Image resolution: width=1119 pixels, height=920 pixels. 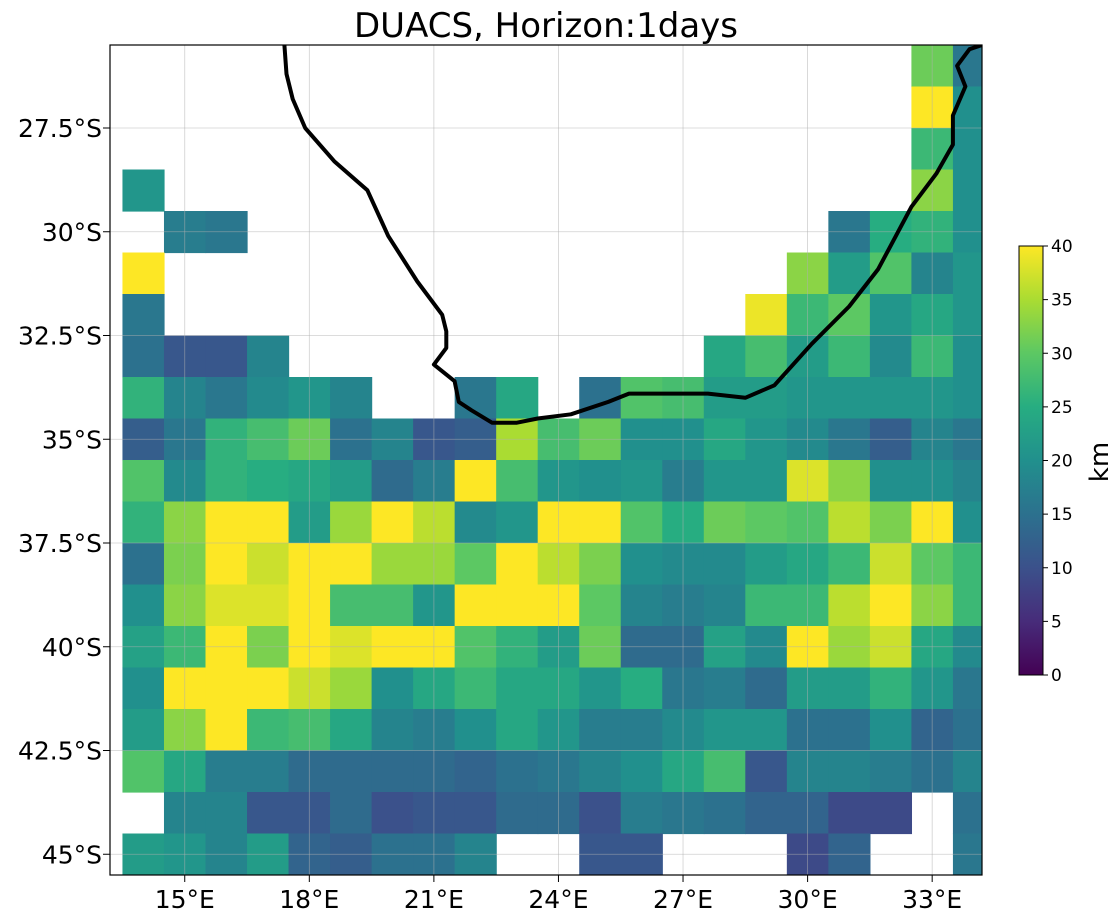 I want to click on x-tick-label: 33°E, so click(x=932, y=899).